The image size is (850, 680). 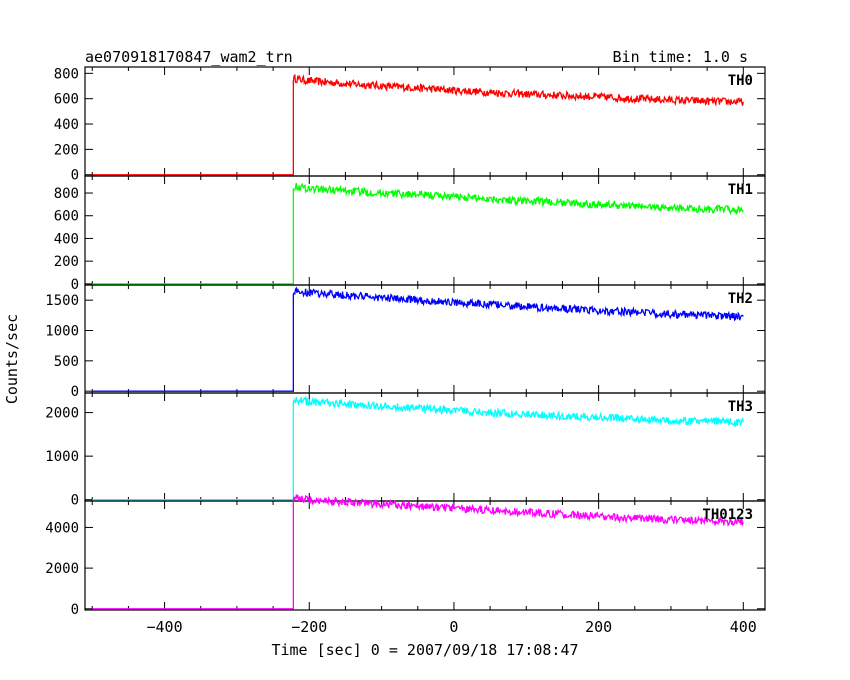 I want to click on series-label-th2: TH2, so click(x=740, y=299).